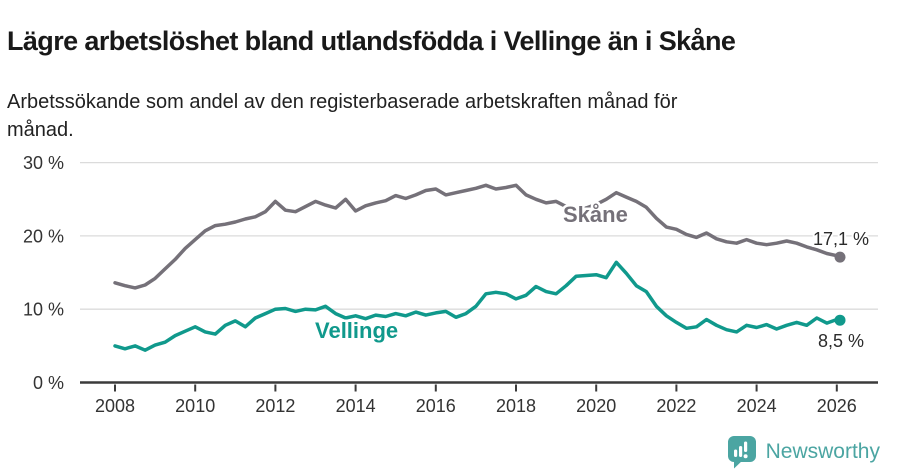 The image size is (900, 474). I want to click on end-dot-skåne, so click(840, 257).